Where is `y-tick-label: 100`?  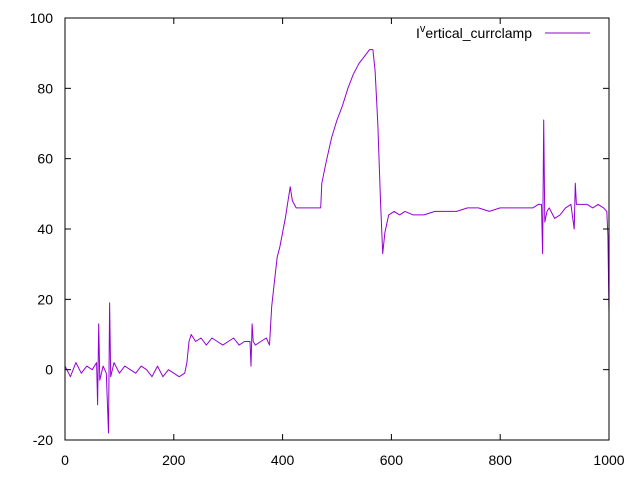 y-tick-label: 100 is located at coordinates (42, 18).